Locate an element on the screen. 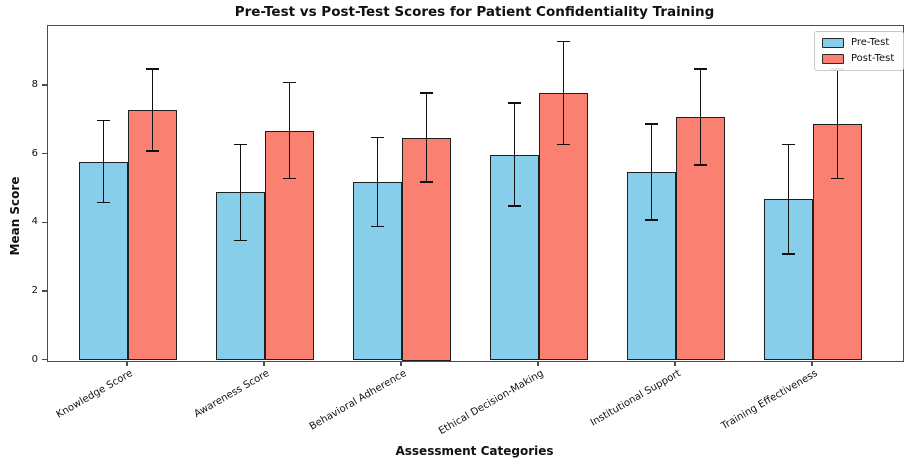 This screenshot has width=909, height=470. legend-entry-post-test: Post-Test is located at coordinates (858, 59).